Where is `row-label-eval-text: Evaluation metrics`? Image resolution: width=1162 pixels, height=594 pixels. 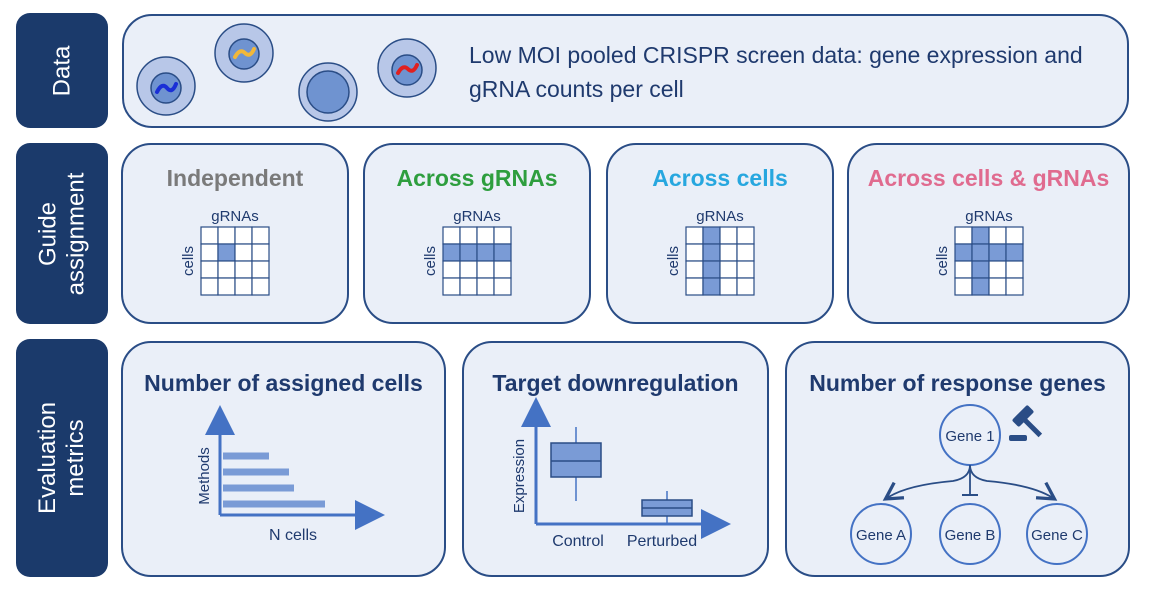 row-label-eval-text: Evaluation metrics is located at coordinates (62, 458).